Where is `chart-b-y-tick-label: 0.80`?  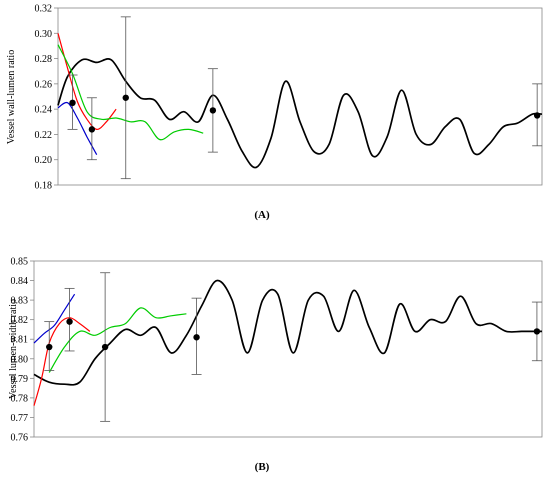 chart-b-y-tick-label: 0.80 is located at coordinates (20, 359).